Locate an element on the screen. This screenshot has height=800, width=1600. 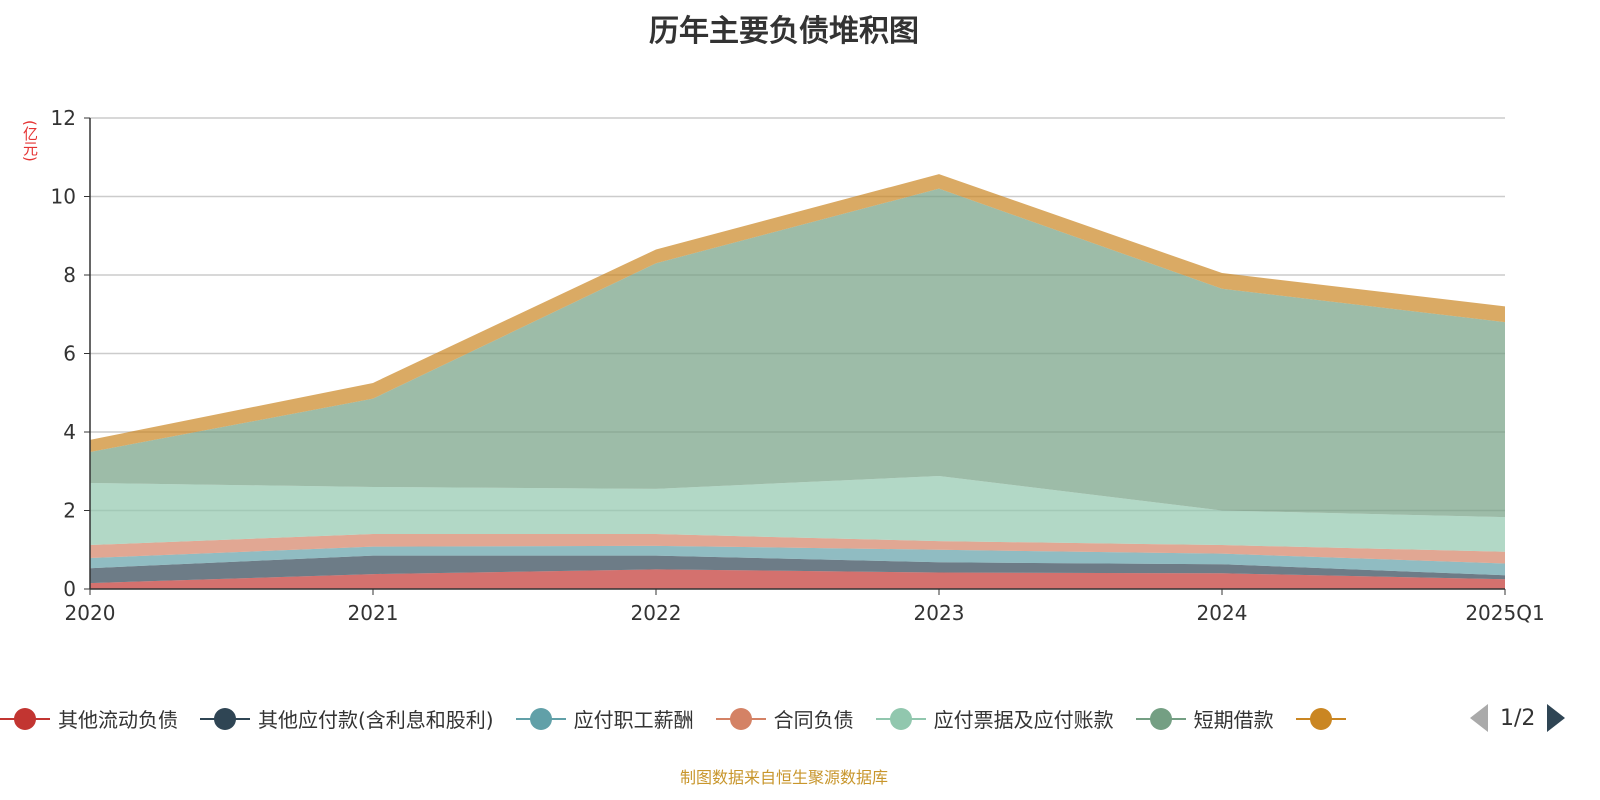
legend-label: 应付票据及应付账款 is located at coordinates (1023, 720).